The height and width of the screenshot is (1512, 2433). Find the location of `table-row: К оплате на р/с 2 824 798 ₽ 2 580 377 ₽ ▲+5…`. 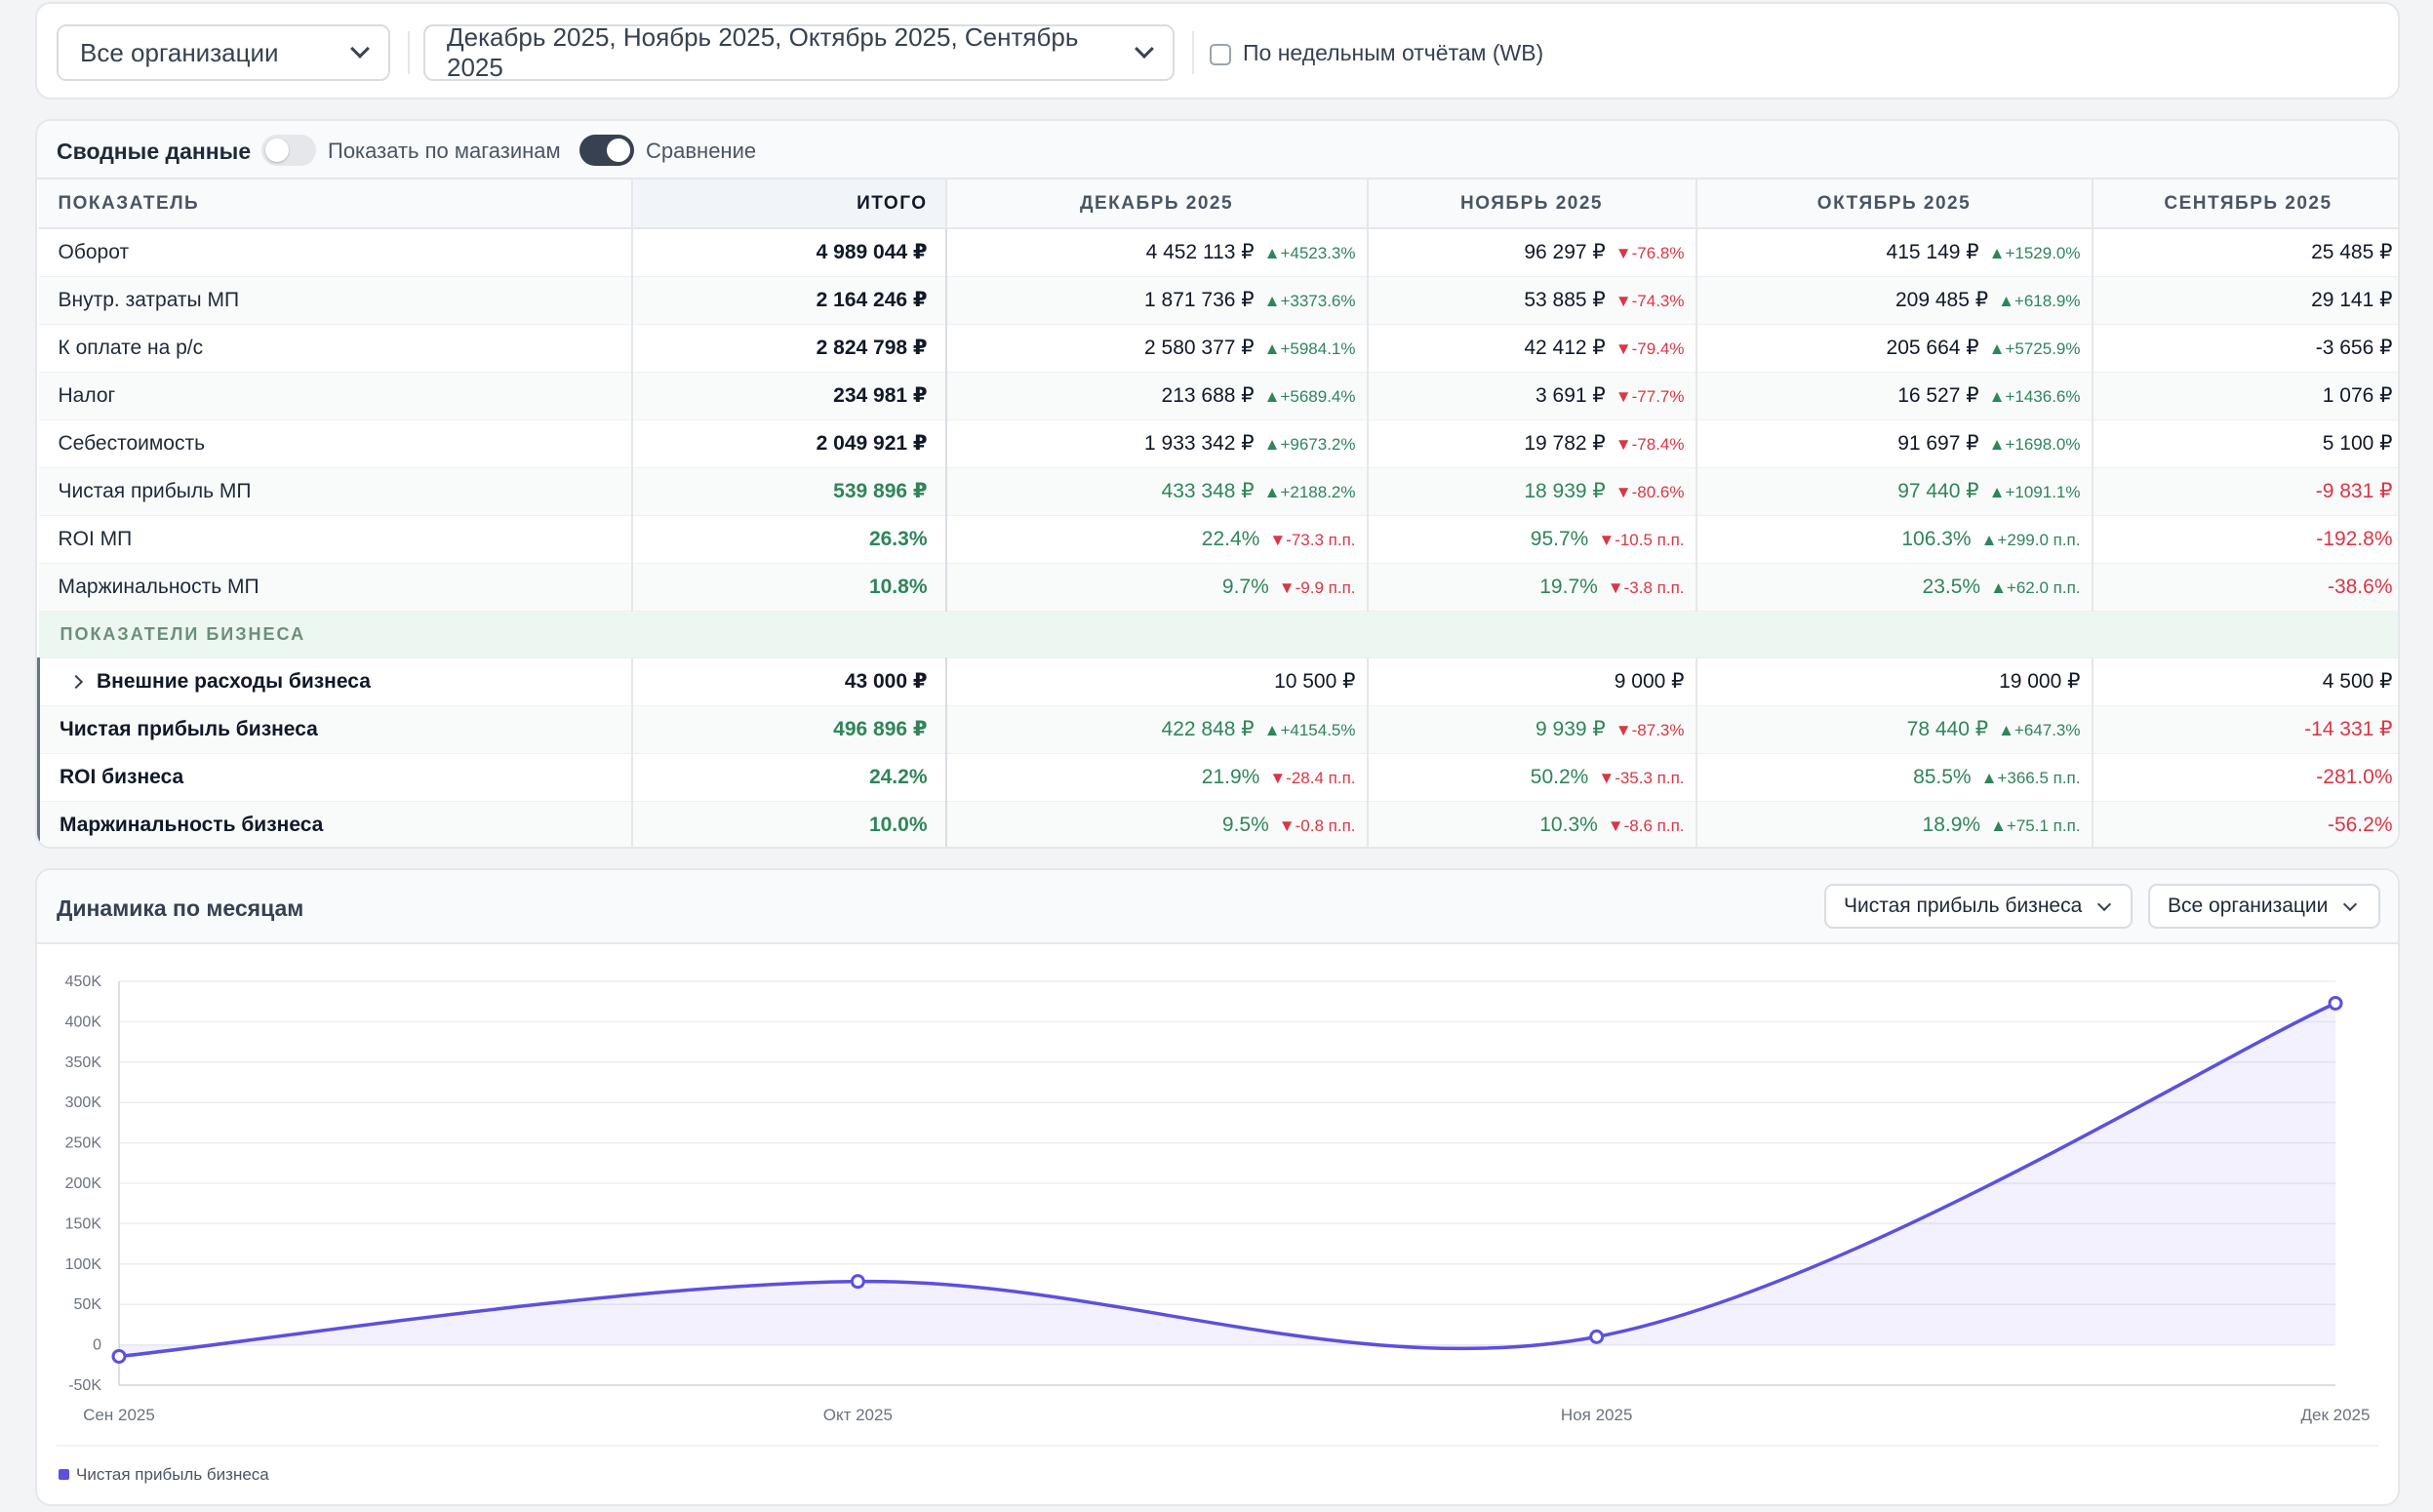

table-row: К оплате на р/с 2 824 798 ₽ 2 580 377 ₽ ▲+5… is located at coordinates (1218, 348).